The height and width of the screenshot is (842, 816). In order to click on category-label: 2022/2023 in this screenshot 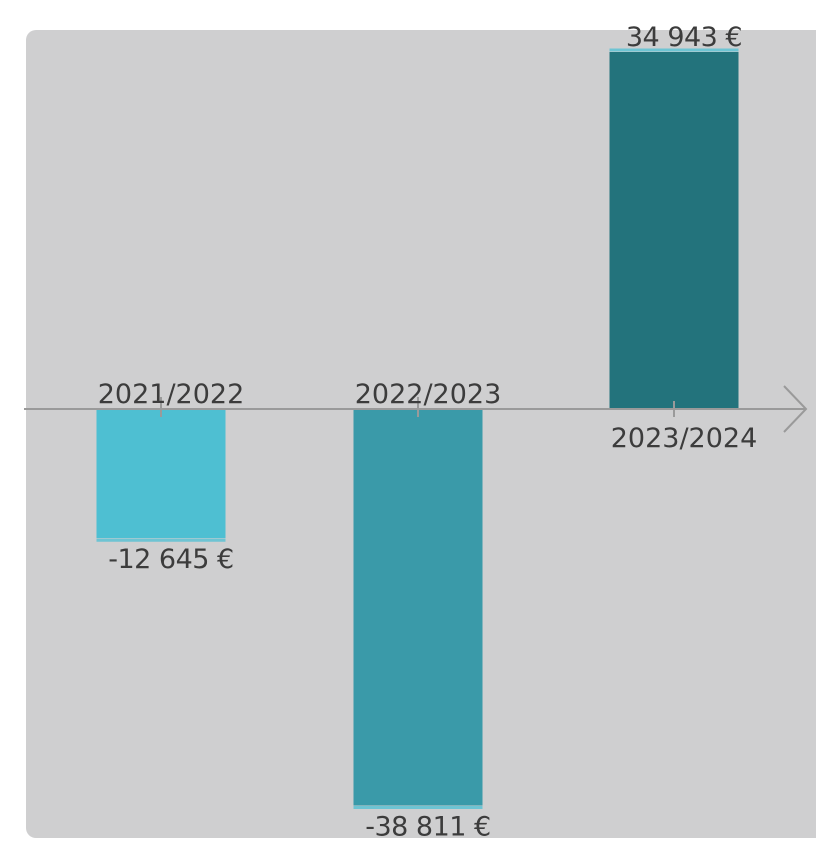, I will do `click(428, 394)`.